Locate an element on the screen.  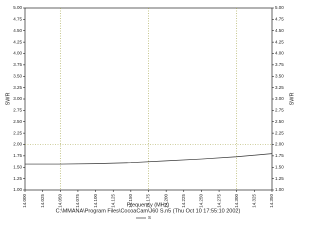
x-tick-label: 14.225 is located at coordinates (183, 201).